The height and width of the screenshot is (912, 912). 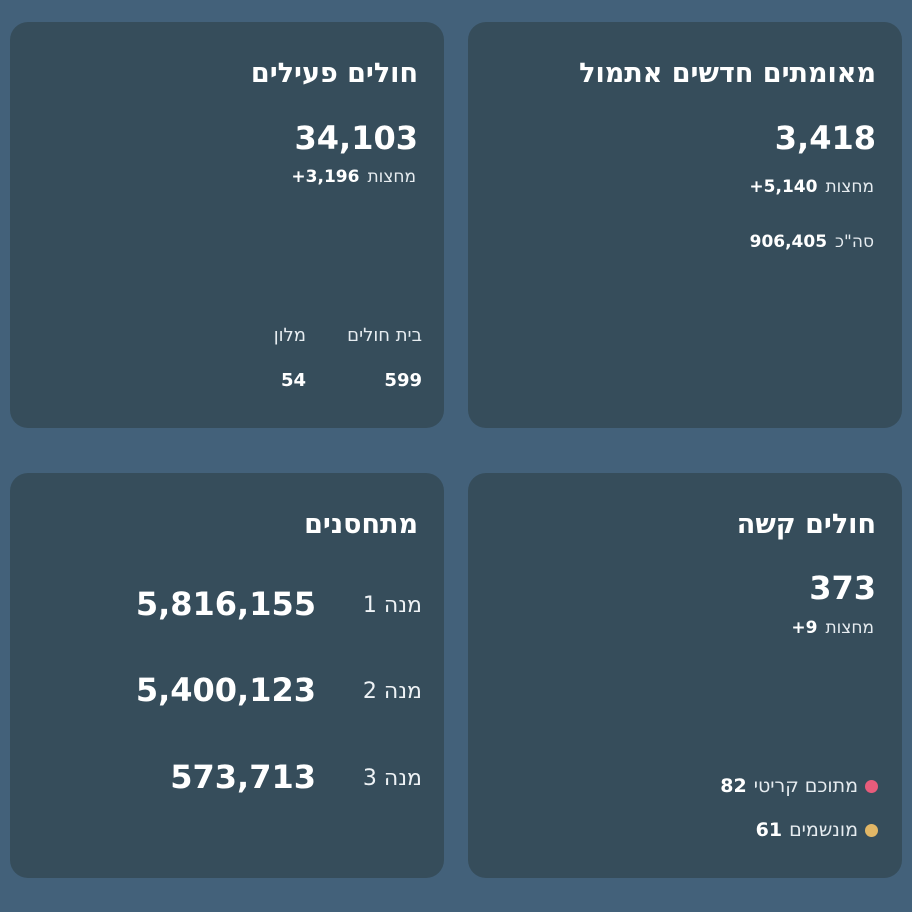 What do you see at coordinates (769, 830) in the screenshot?
I see `ventilated-value: 61` at bounding box center [769, 830].